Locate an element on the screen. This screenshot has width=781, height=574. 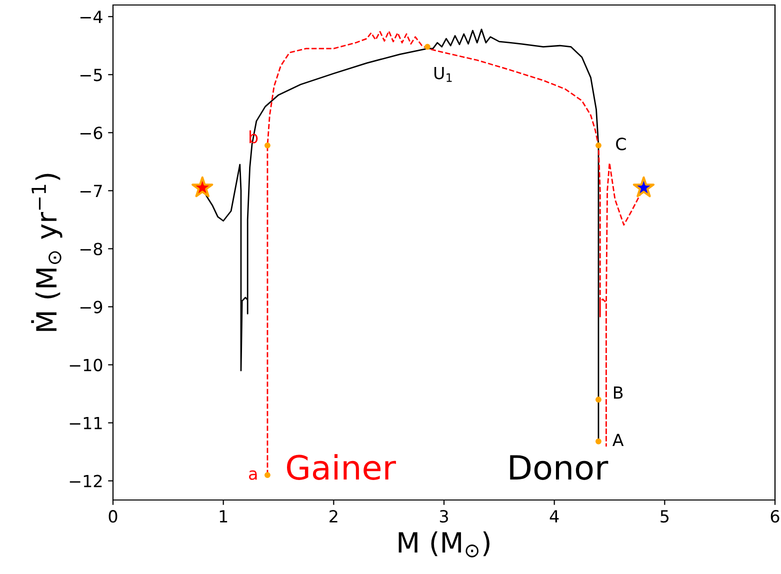
annotation: A is located at coordinates (618, 440).